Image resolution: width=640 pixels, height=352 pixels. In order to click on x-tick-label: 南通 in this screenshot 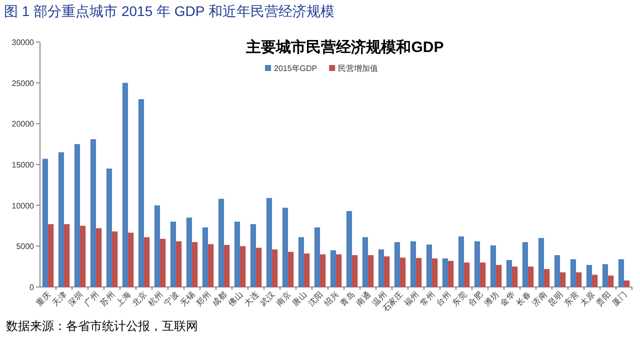, I will do `click(363, 299)`.